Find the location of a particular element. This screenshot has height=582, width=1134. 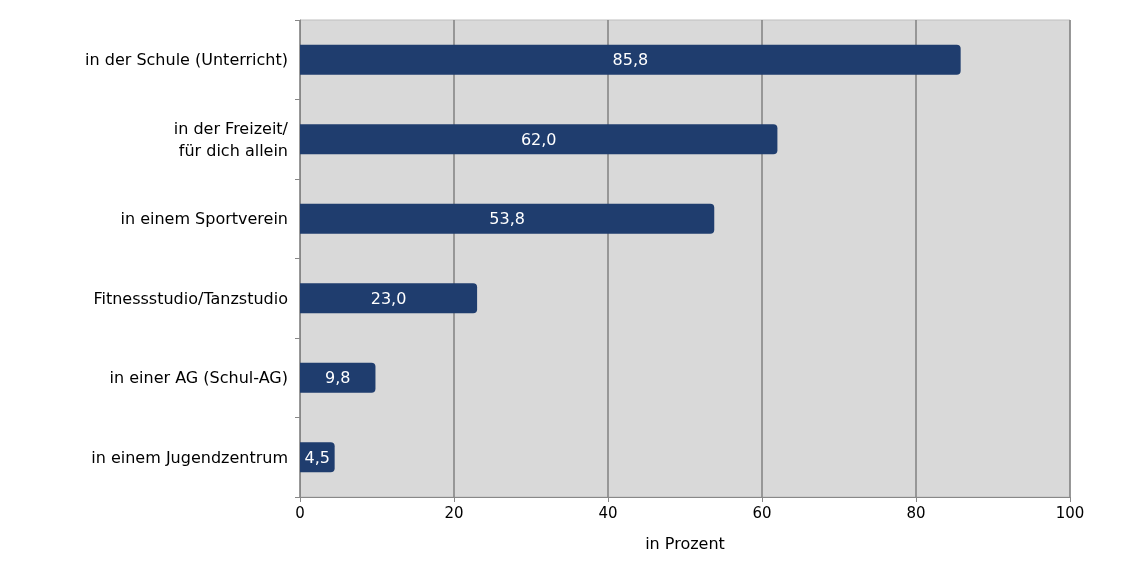

data-label: 62,0 is located at coordinates (538, 139).